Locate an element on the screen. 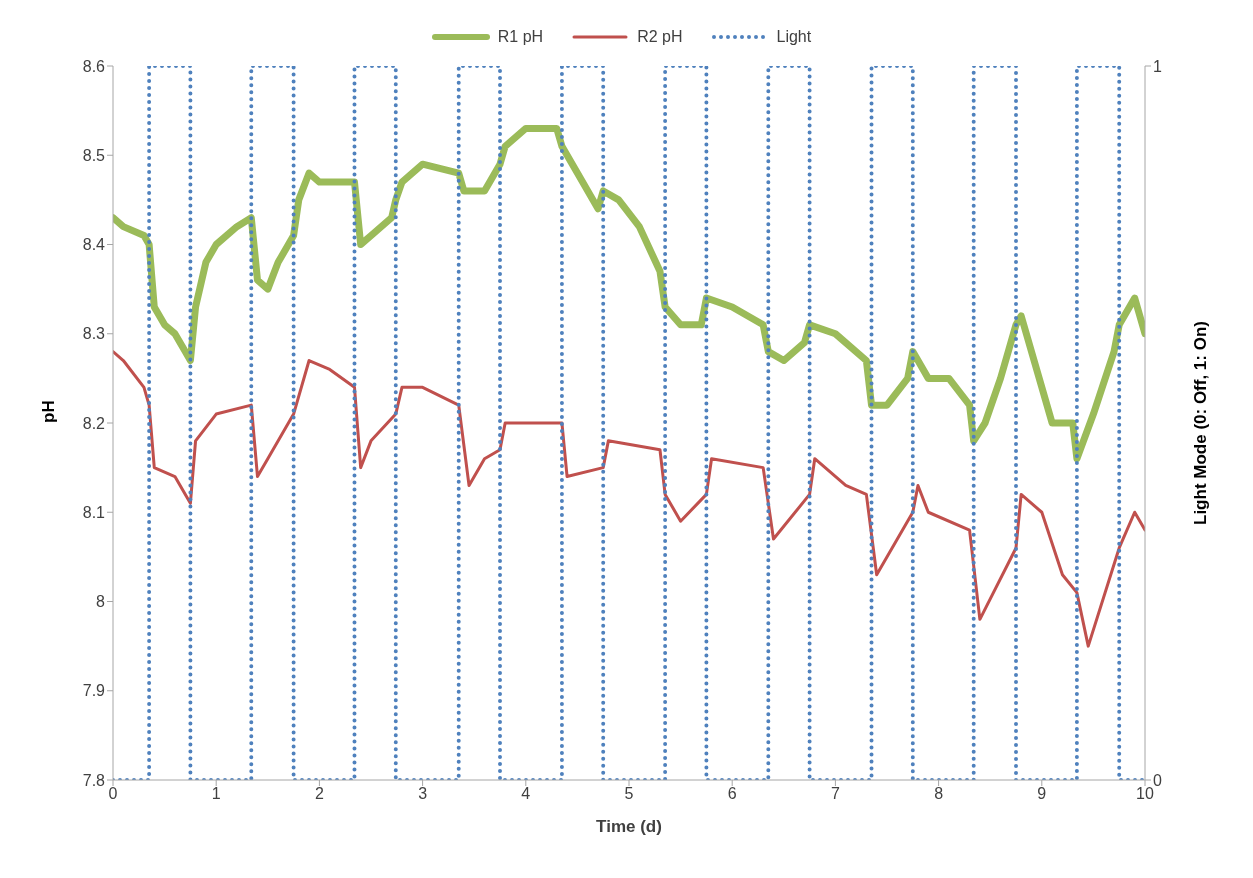 The width and height of the screenshot is (1253, 878). y-axis-title: pH is located at coordinates (49, 411).